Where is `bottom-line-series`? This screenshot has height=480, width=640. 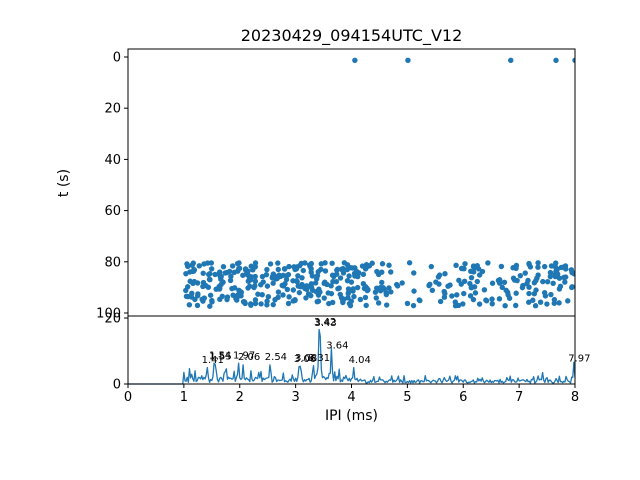 bottom-line-series is located at coordinates (351, 356).